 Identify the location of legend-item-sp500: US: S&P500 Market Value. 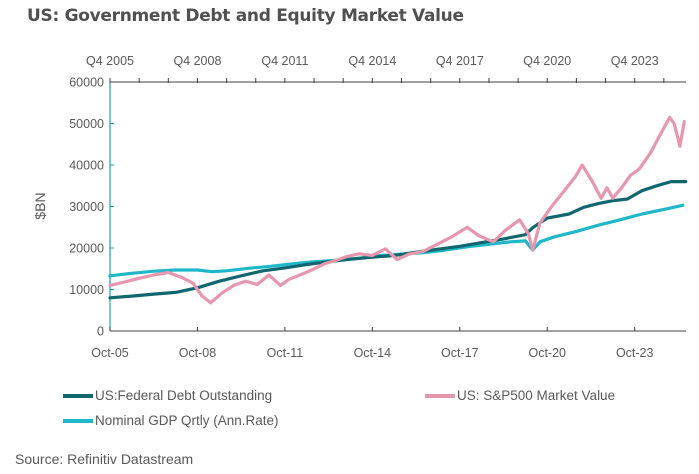
(520, 395).